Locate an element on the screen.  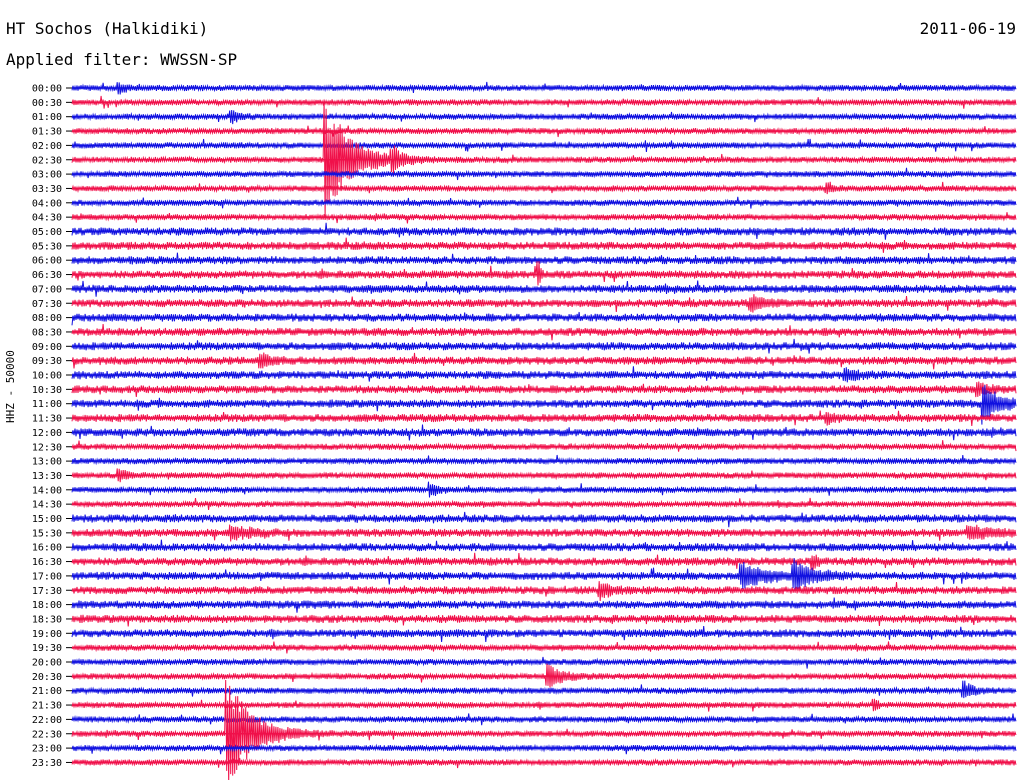
row-time-label: 03:30 is located at coordinates (47, 189).